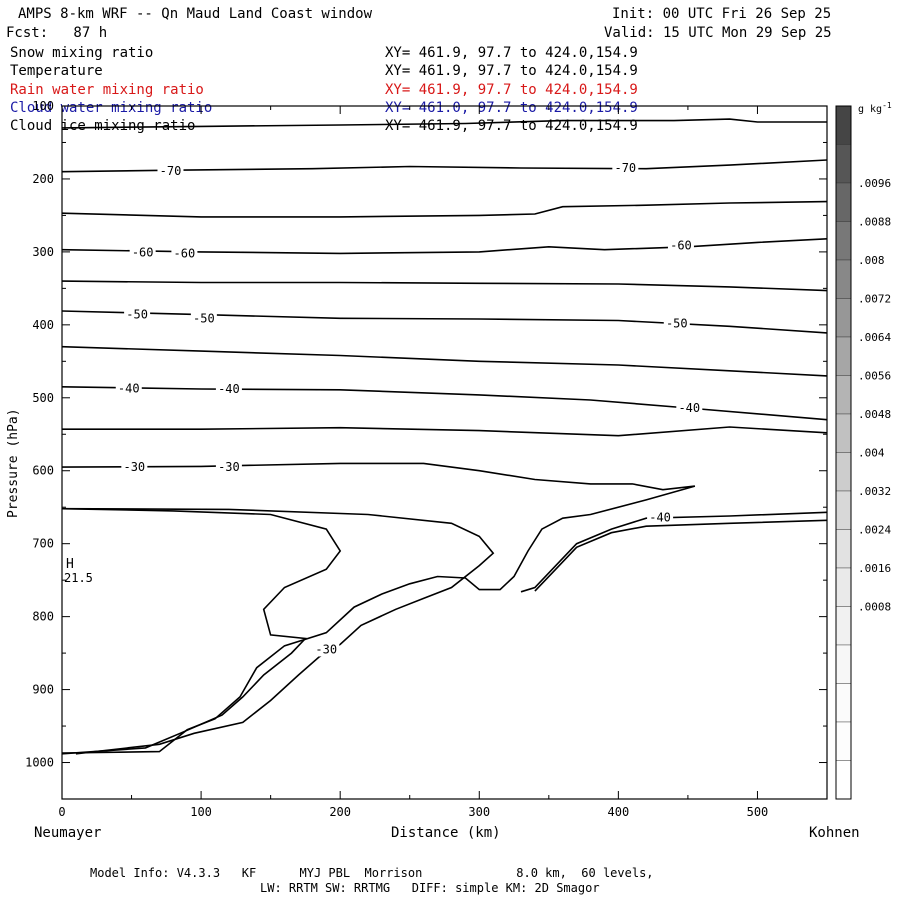  I want to click on valid-time: Valid: 15 UTC Mon 29 Sep 25, so click(718, 33).